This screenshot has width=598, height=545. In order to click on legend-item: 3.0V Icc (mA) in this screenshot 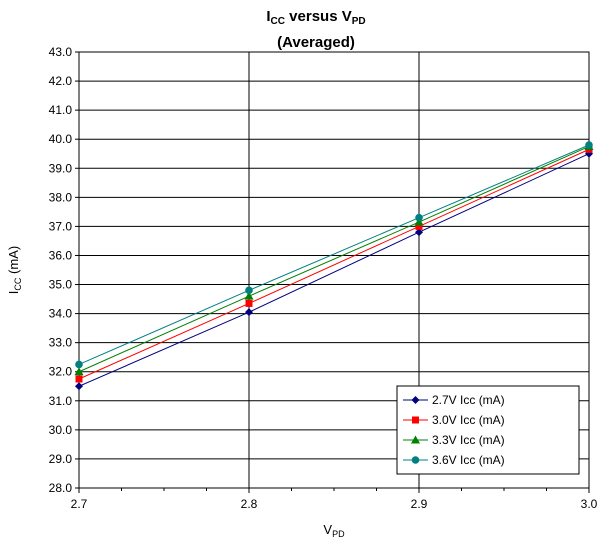, I will do `click(454, 420)`.